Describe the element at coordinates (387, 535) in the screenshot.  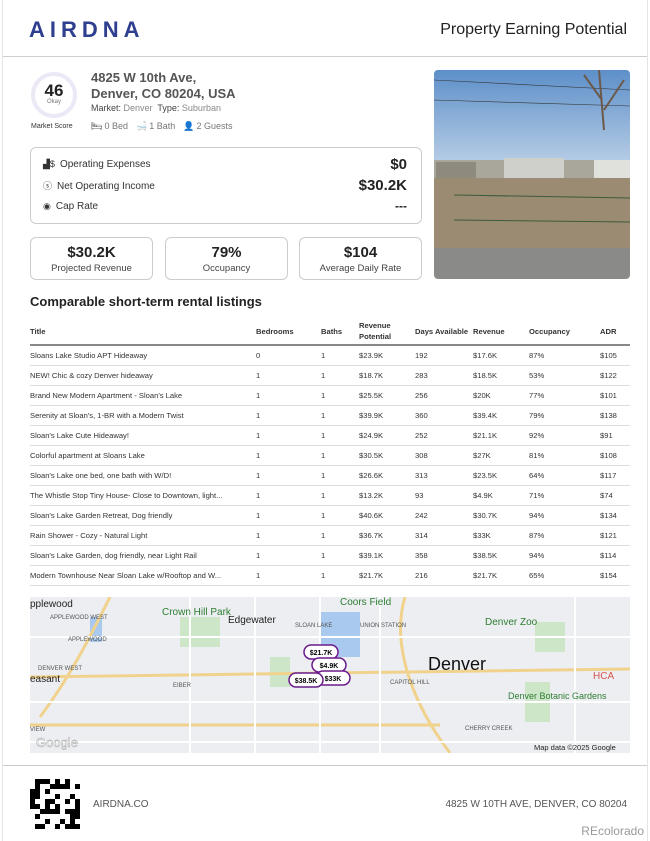
I see `table-cell: $36.7K` at that location.